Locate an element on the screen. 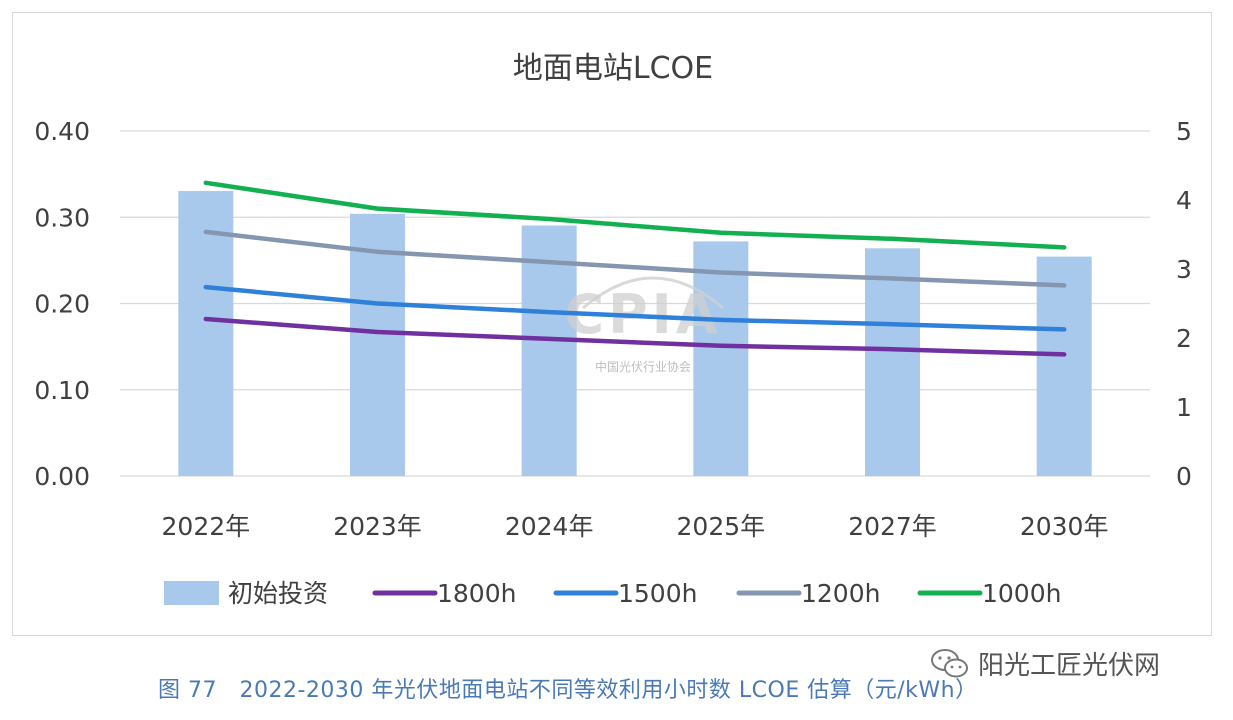 The height and width of the screenshot is (720, 1233). y-left-tick-label: 0.10 is located at coordinates (62, 390).